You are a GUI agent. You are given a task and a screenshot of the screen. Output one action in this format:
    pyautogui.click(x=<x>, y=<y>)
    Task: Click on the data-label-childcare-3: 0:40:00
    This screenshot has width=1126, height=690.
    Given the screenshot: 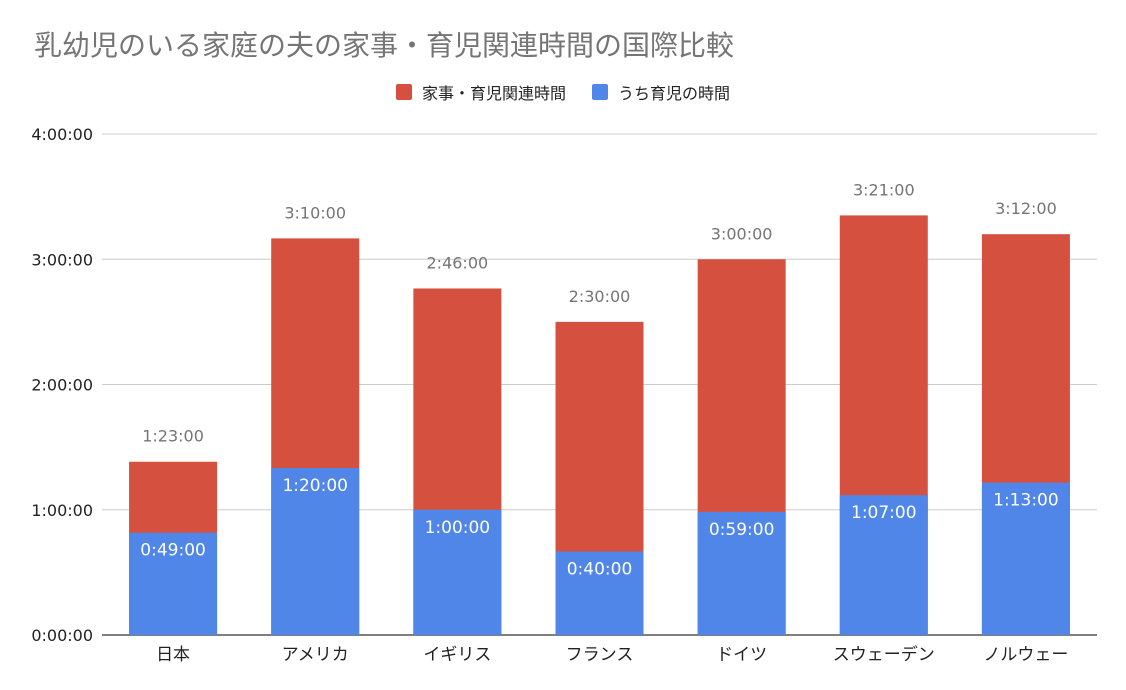 What is the action you would take?
    pyautogui.click(x=600, y=570)
    